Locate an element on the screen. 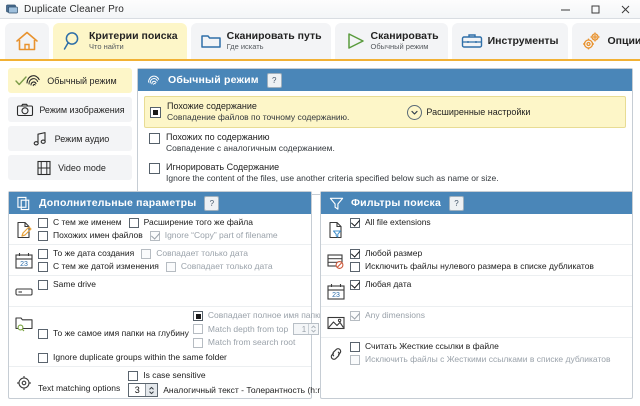  checkbox-case-sensitive is located at coordinates (133, 375).